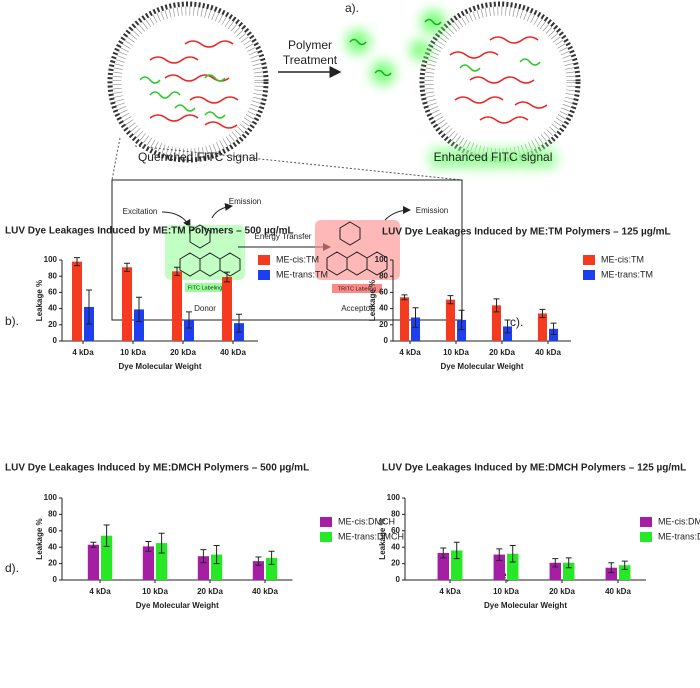 The height and width of the screenshot is (688, 700). What do you see at coordinates (450, 591) in the screenshot?
I see `x-tick-label: 4 kDa` at bounding box center [450, 591].